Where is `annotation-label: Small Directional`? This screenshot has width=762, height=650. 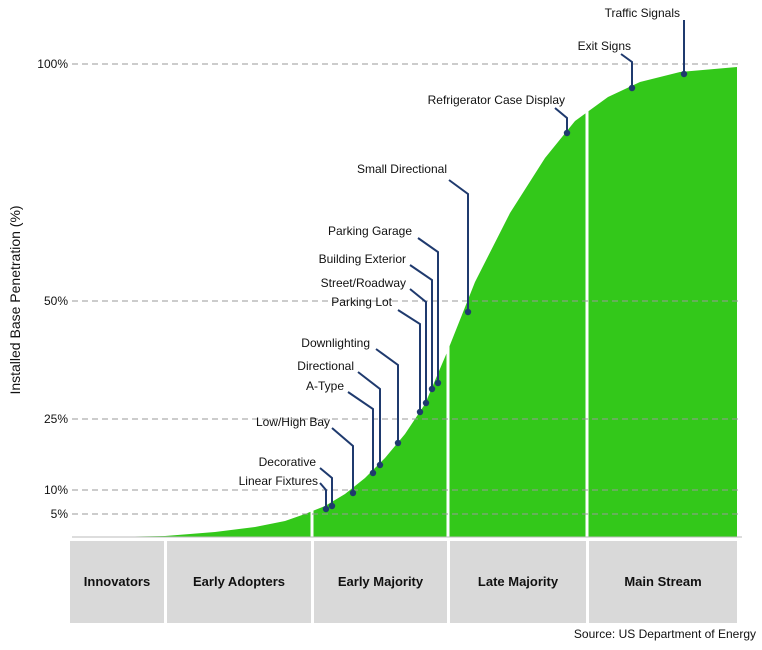
annotation-label: Small Directional is located at coordinates (402, 169).